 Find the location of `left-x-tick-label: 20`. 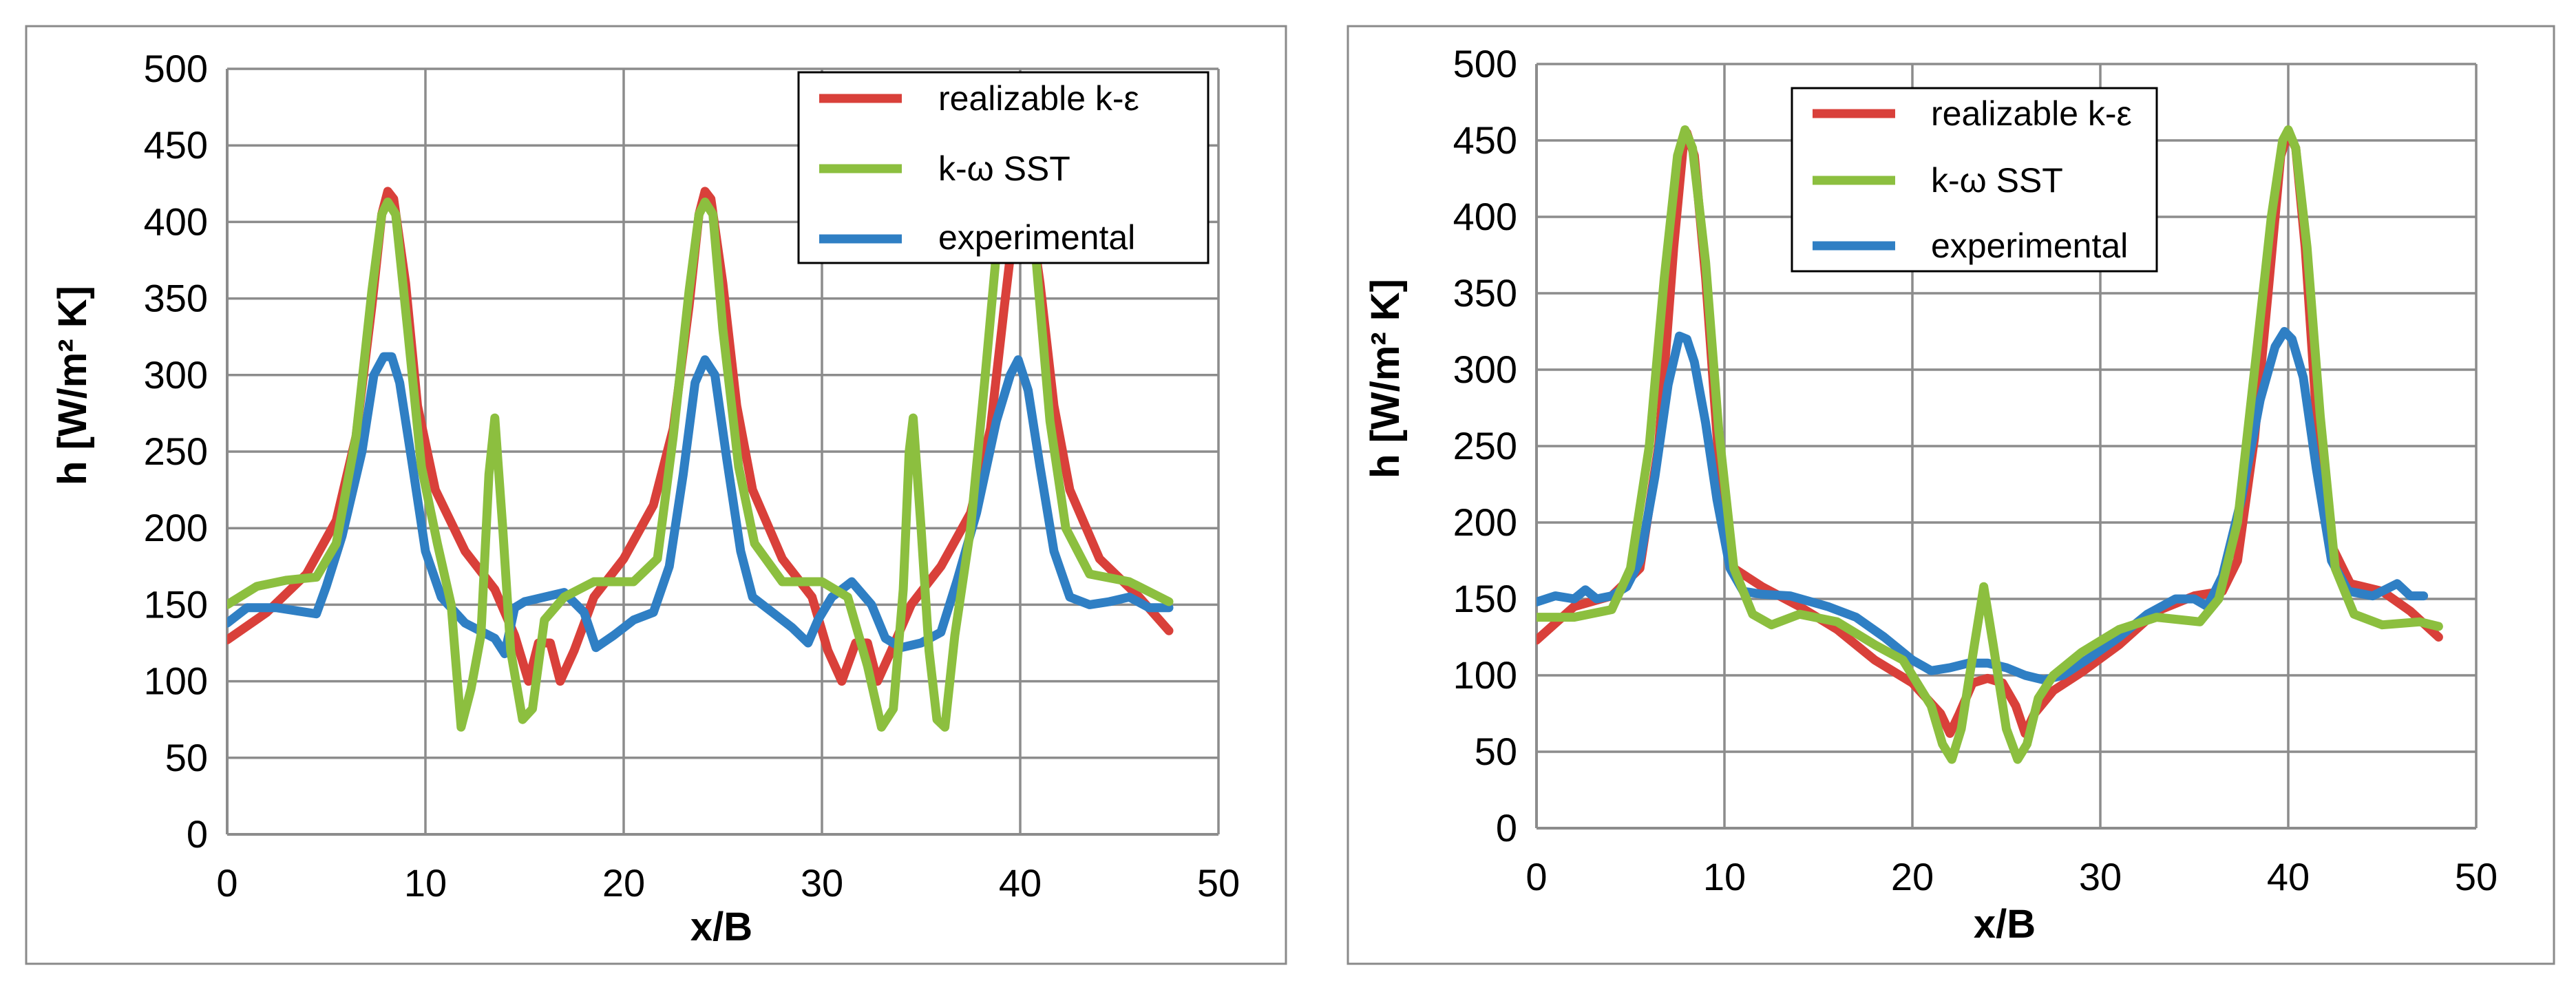

left-x-tick-label: 20 is located at coordinates (624, 883).